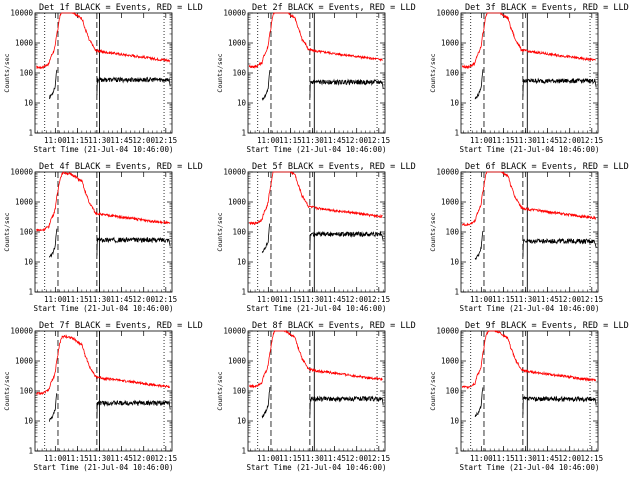 Image resolution: width=640 pixels, height=480 pixels. Describe the element at coordinates (121, 167) in the screenshot. I see `panel-title: Det 4f BLACK = Events, RED = LLD` at that location.